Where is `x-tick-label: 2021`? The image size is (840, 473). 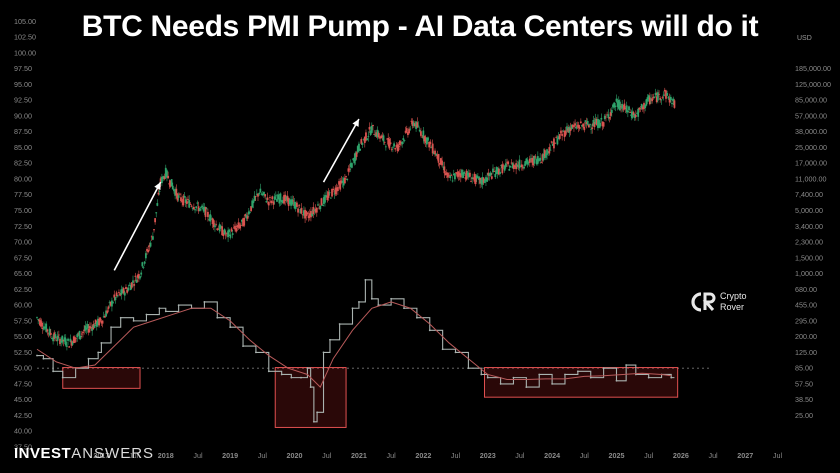
x-tick-label: 2021 is located at coordinates (359, 455).